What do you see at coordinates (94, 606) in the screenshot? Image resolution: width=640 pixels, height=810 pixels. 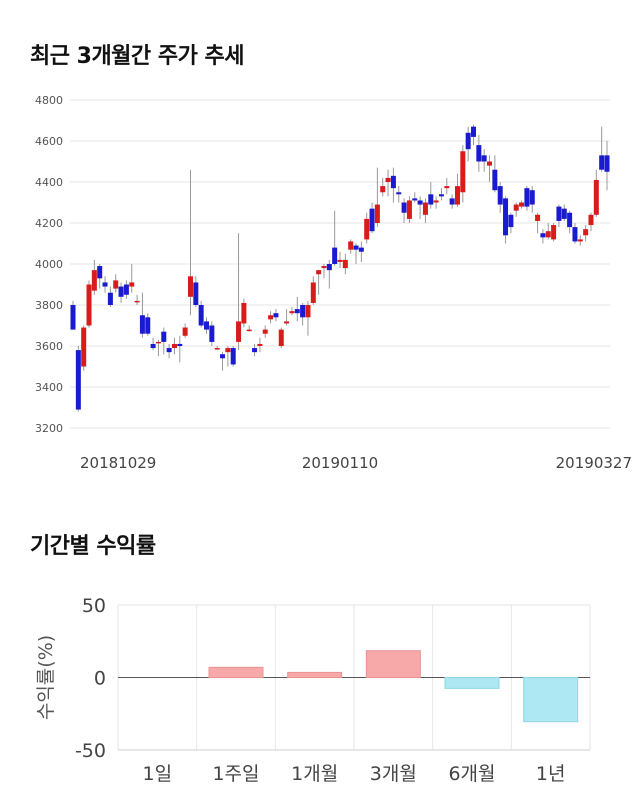 I see `returns-y-tick: 50` at bounding box center [94, 606].